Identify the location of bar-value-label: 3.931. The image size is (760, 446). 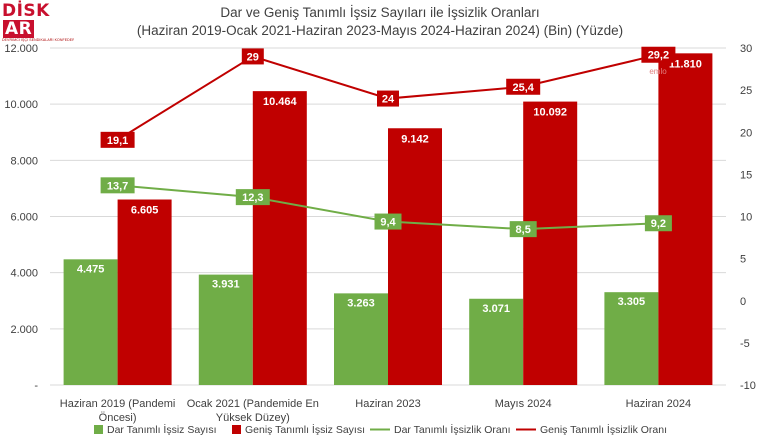
(226, 285).